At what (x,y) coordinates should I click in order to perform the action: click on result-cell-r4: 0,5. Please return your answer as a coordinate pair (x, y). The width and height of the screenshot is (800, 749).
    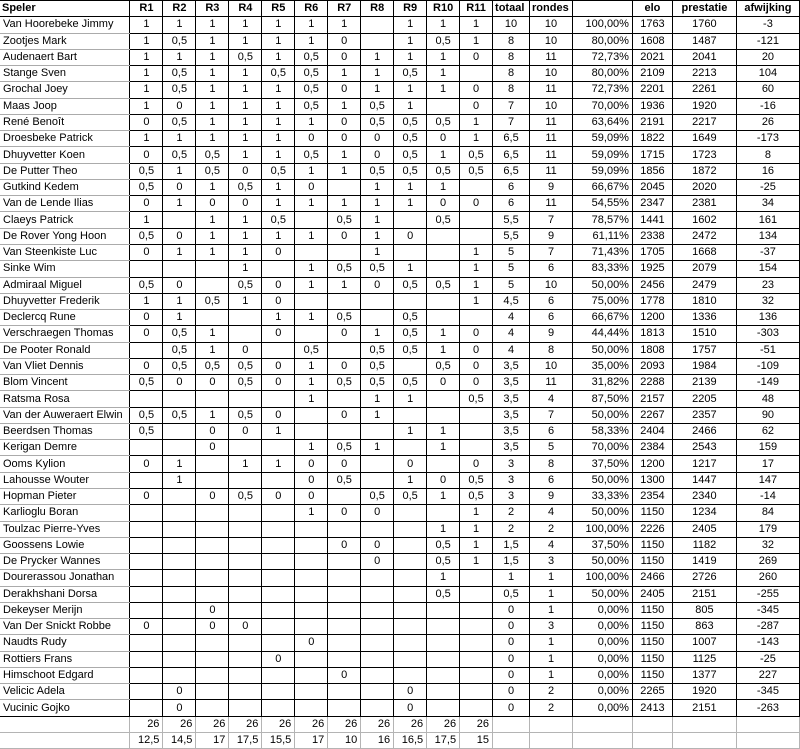
    Looking at the image, I should click on (245, 366).